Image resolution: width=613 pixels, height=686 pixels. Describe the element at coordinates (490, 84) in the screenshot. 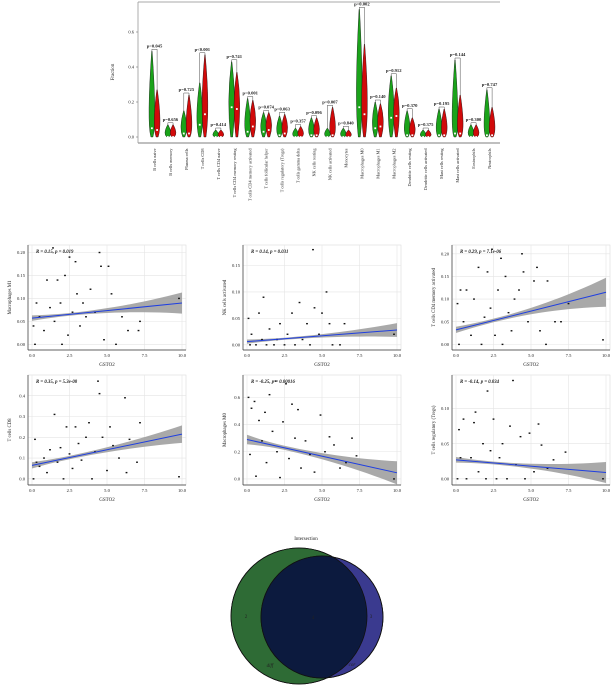

I see `p-value-label: p=0.747` at that location.